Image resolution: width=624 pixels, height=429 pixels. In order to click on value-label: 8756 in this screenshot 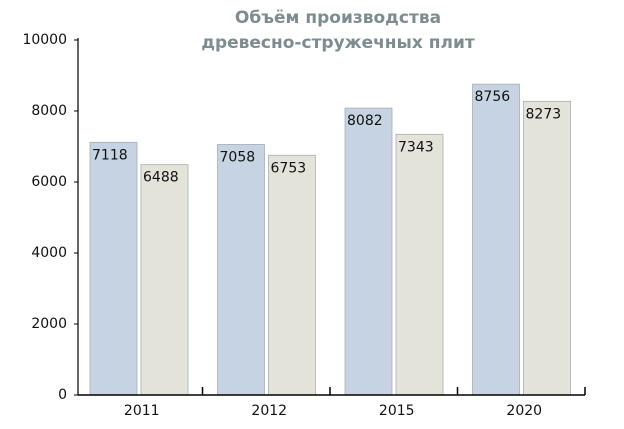, I will do `click(493, 97)`.